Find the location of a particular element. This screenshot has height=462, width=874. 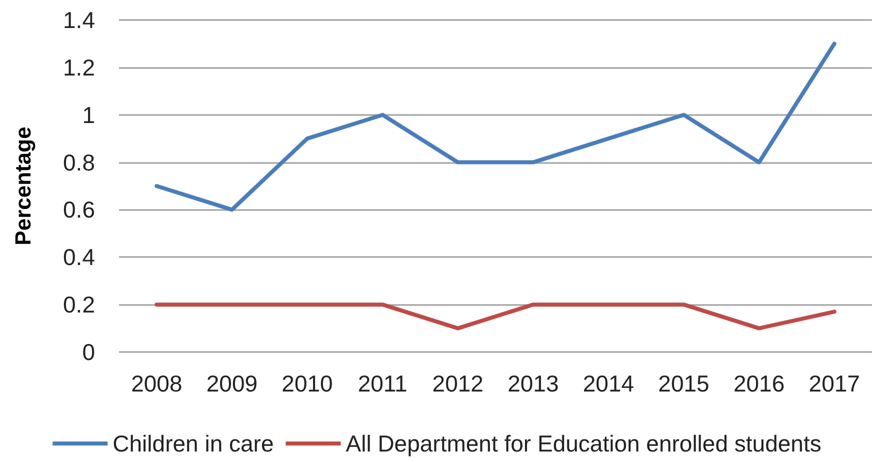

x-tick-label: 2014 is located at coordinates (608, 383).